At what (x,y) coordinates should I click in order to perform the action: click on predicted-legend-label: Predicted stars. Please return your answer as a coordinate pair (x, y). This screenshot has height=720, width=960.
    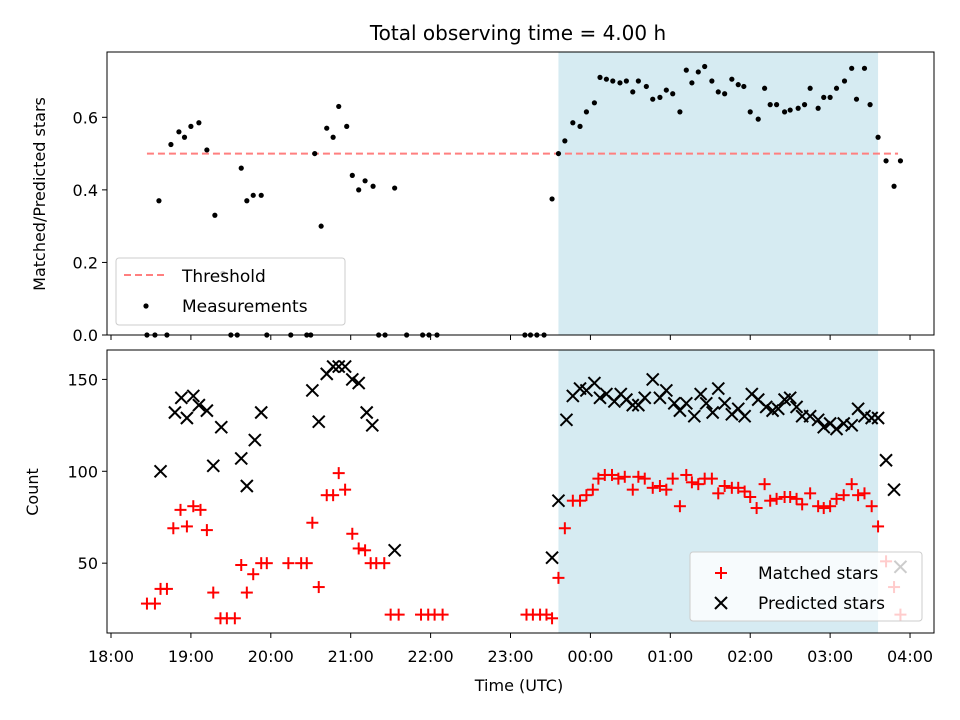
    Looking at the image, I should click on (821, 604).